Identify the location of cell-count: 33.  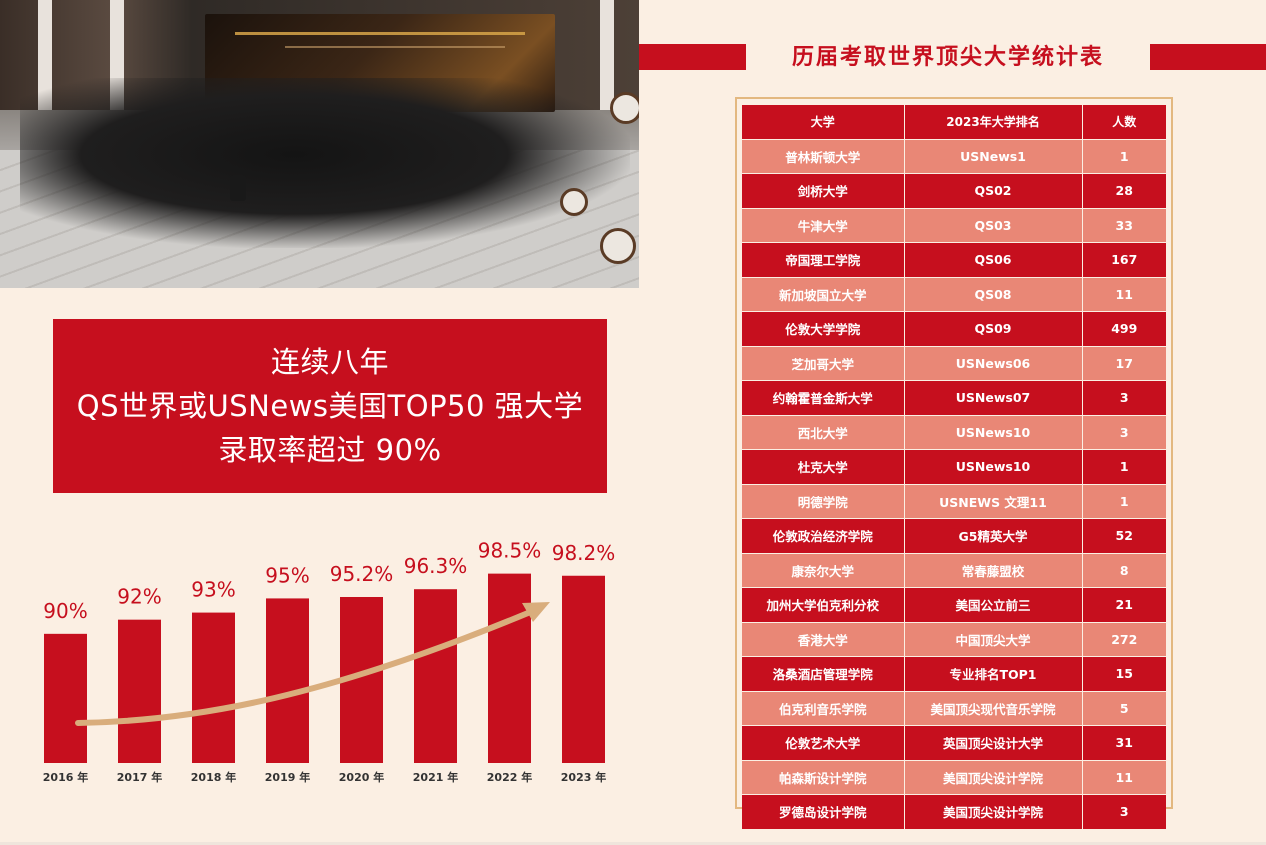
(1124, 225).